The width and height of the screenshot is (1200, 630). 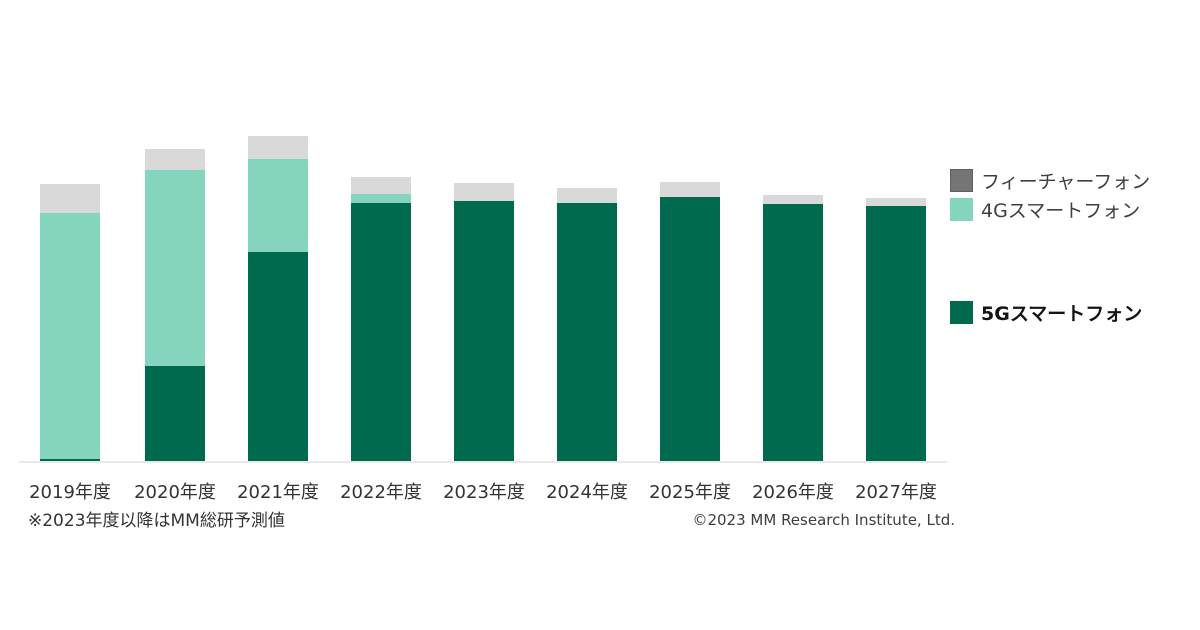 I want to click on bar-2027年度, so click(x=896, y=330).